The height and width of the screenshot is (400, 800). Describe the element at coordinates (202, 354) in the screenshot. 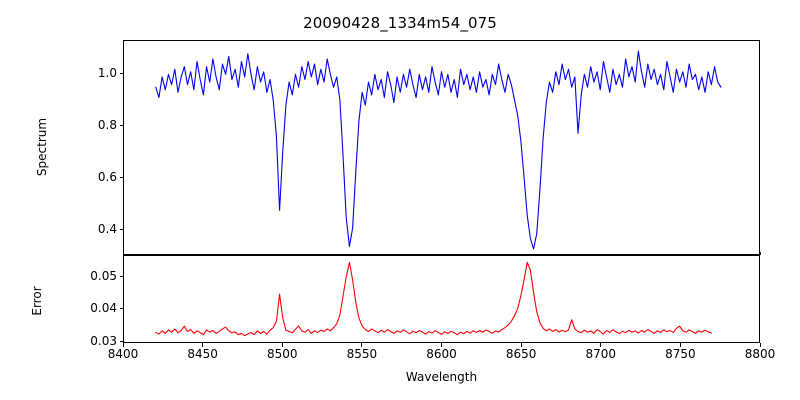

I see `x-tick-label: 8450` at that location.